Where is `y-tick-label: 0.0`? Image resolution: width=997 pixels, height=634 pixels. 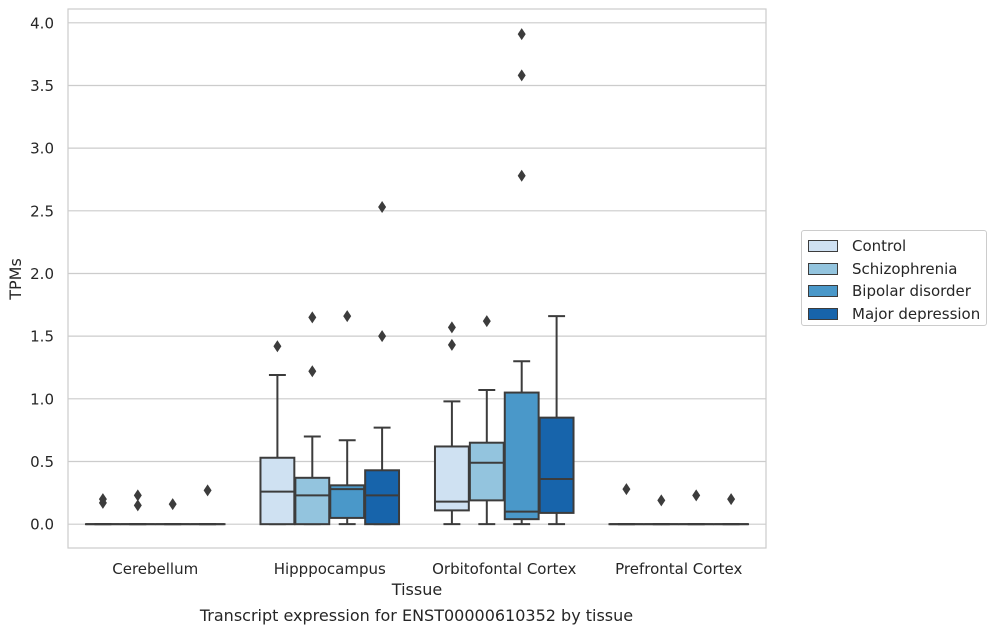
y-tick-label: 0.0 is located at coordinates (42, 525).